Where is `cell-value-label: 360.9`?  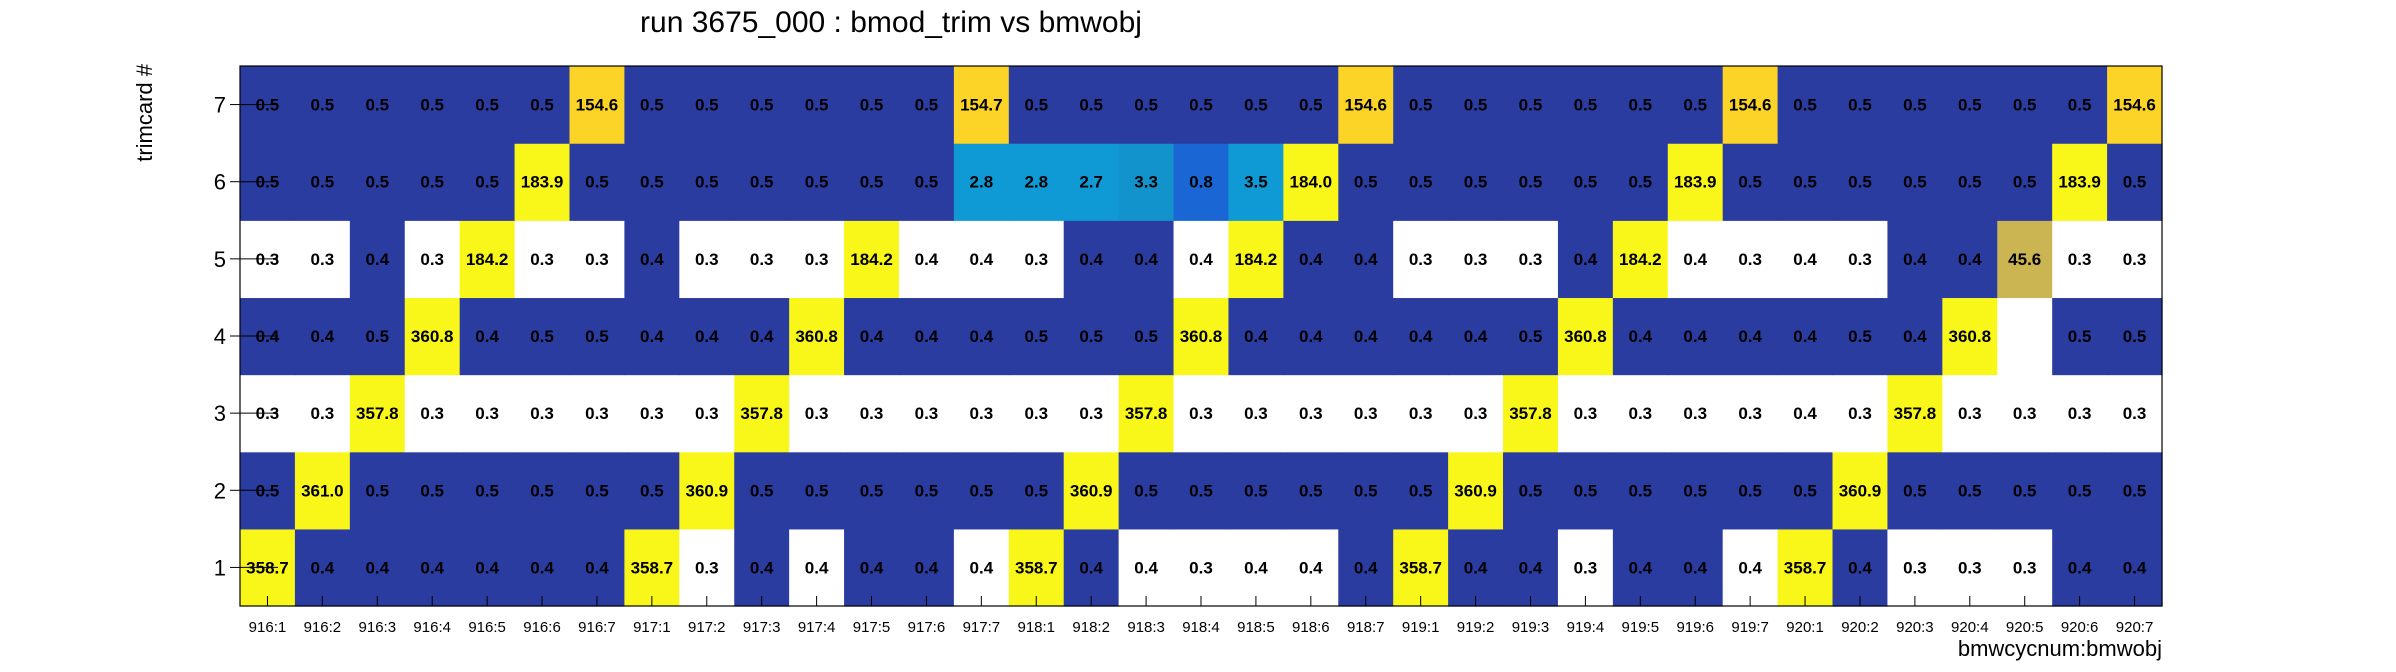
cell-value-label: 360.9 is located at coordinates (1091, 490).